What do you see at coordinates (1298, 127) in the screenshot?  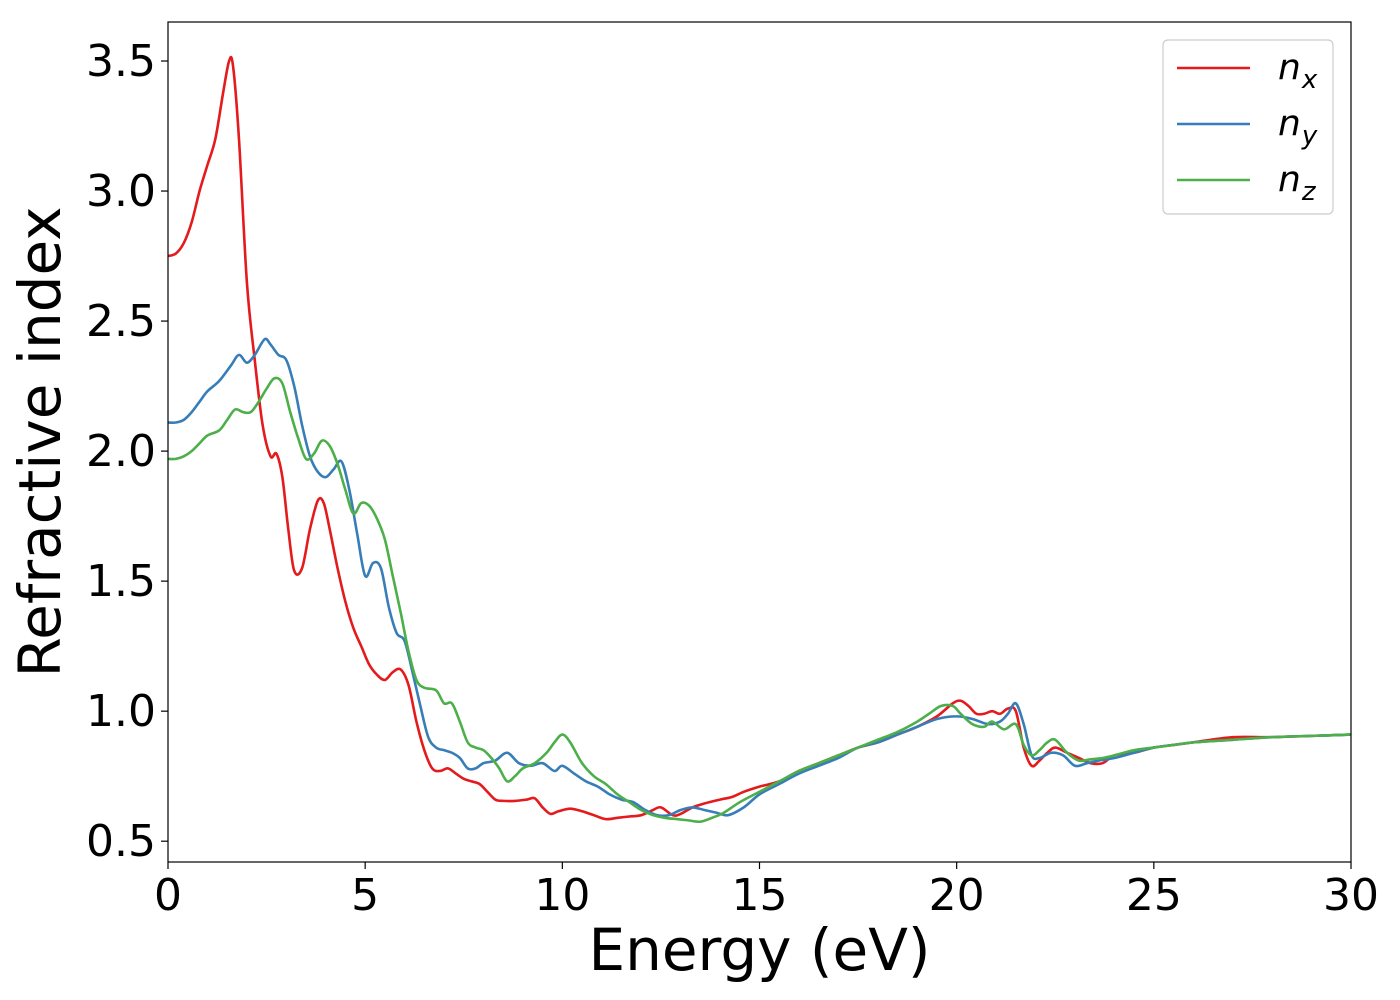 I see `legend-label-y: ny` at bounding box center [1298, 127].